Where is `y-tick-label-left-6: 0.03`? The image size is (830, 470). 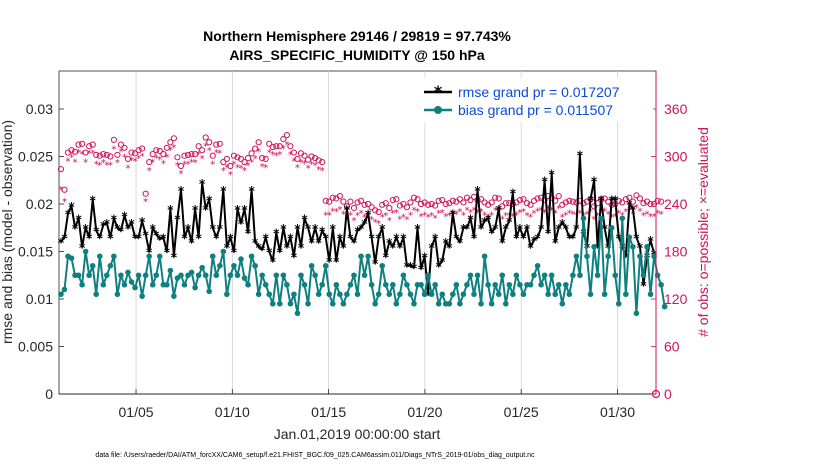
y-tick-label-left-6: 0.03 is located at coordinates (39, 109).